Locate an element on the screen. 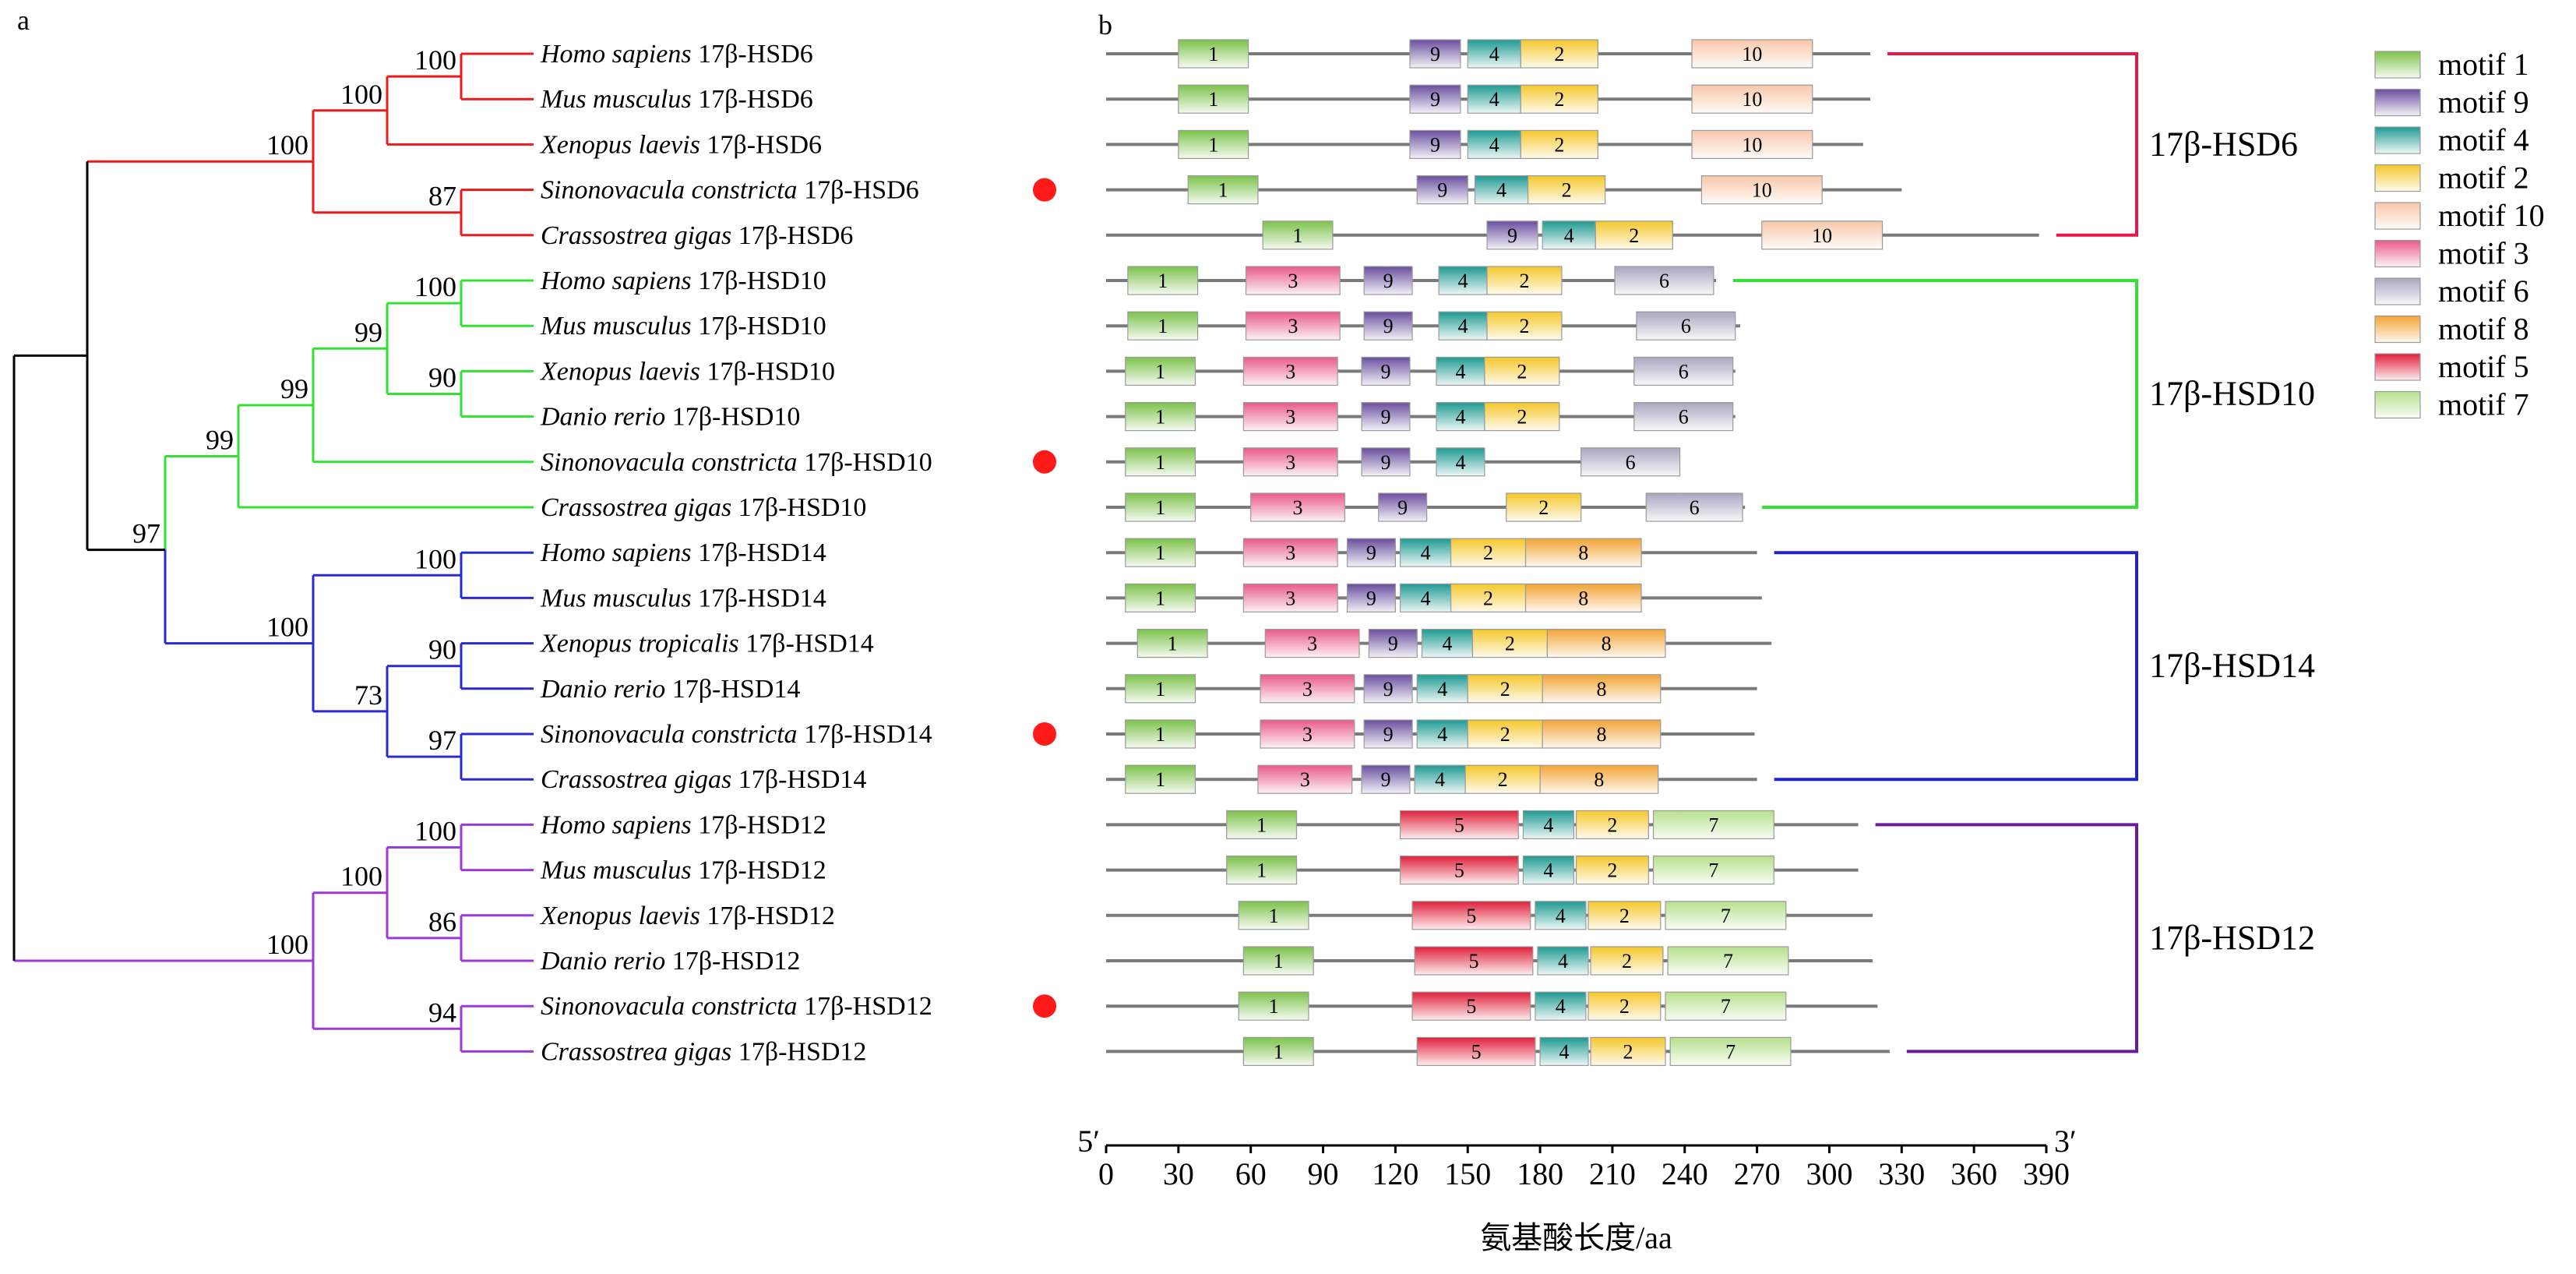 The width and height of the screenshot is (2576, 1274). motif-number: 5 is located at coordinates (1459, 824).